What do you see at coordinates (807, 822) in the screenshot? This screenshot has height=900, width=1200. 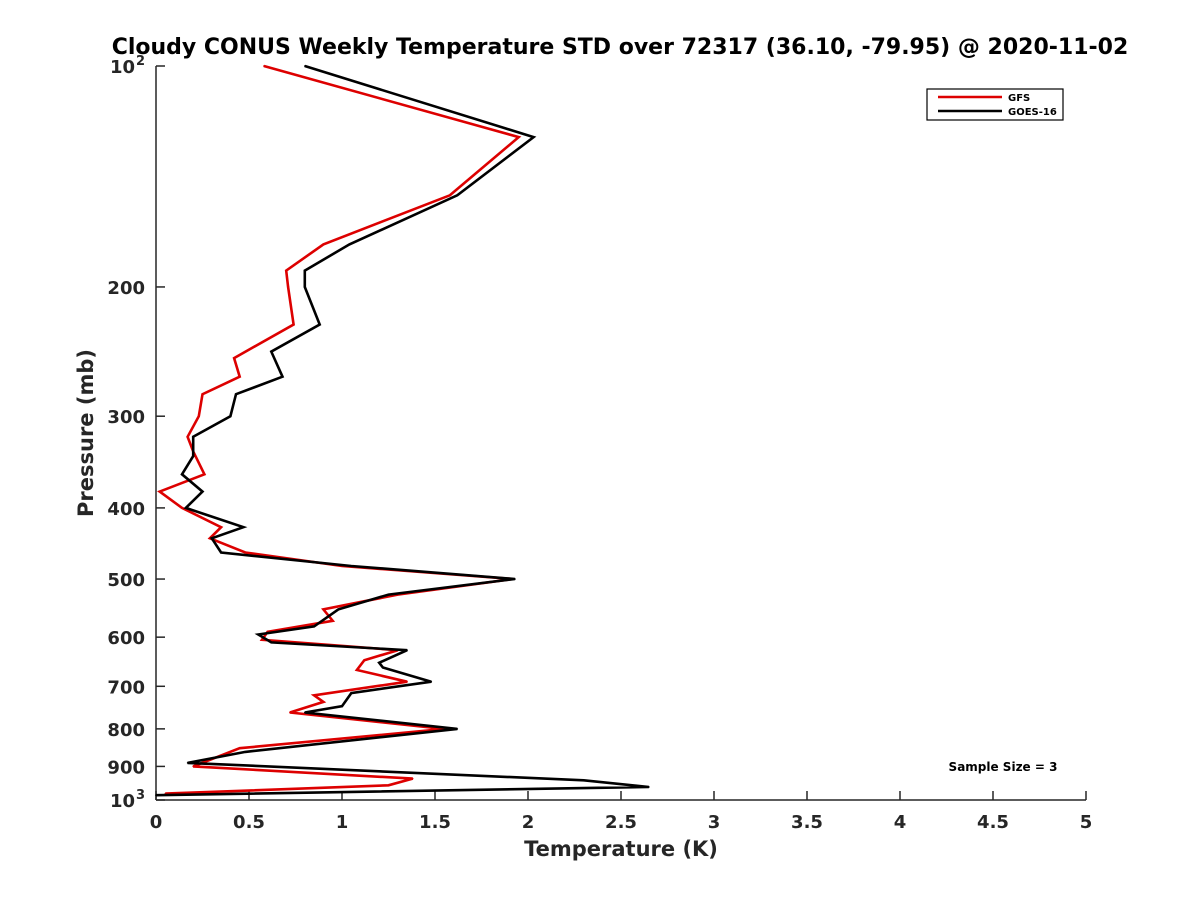 I see `x-tick-label: 3.5` at bounding box center [807, 822].